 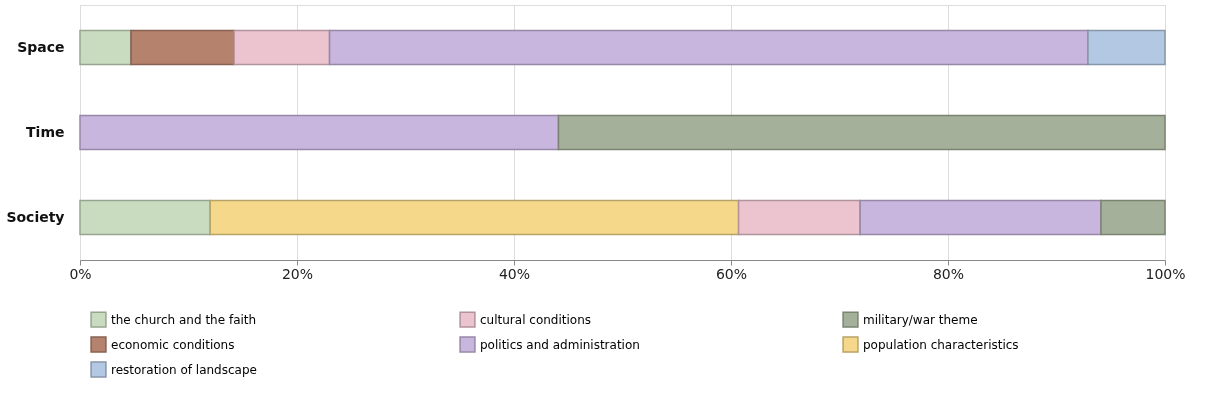 What do you see at coordinates (560, 344) in the screenshot?
I see `legend-label: politics and administration` at bounding box center [560, 344].